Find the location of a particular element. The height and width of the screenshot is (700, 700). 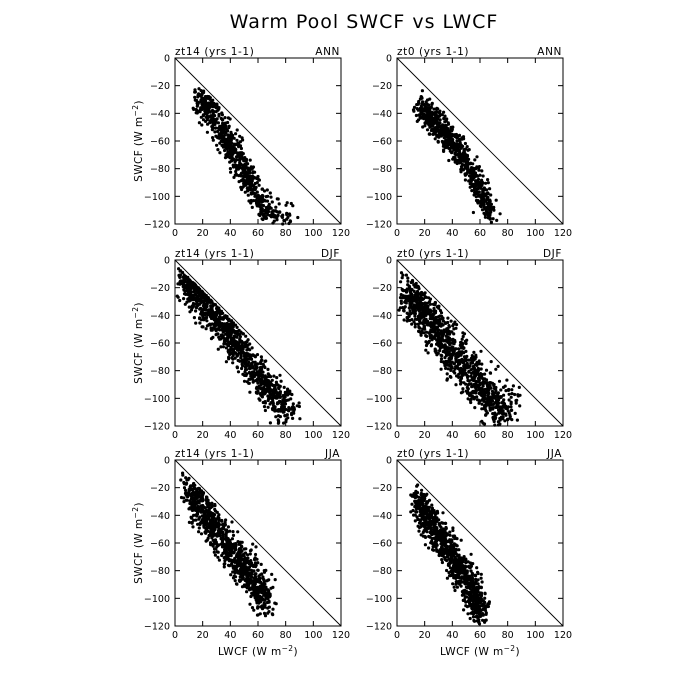

panel-case-label: zt14 (yrs 1-1) is located at coordinates (214, 254).